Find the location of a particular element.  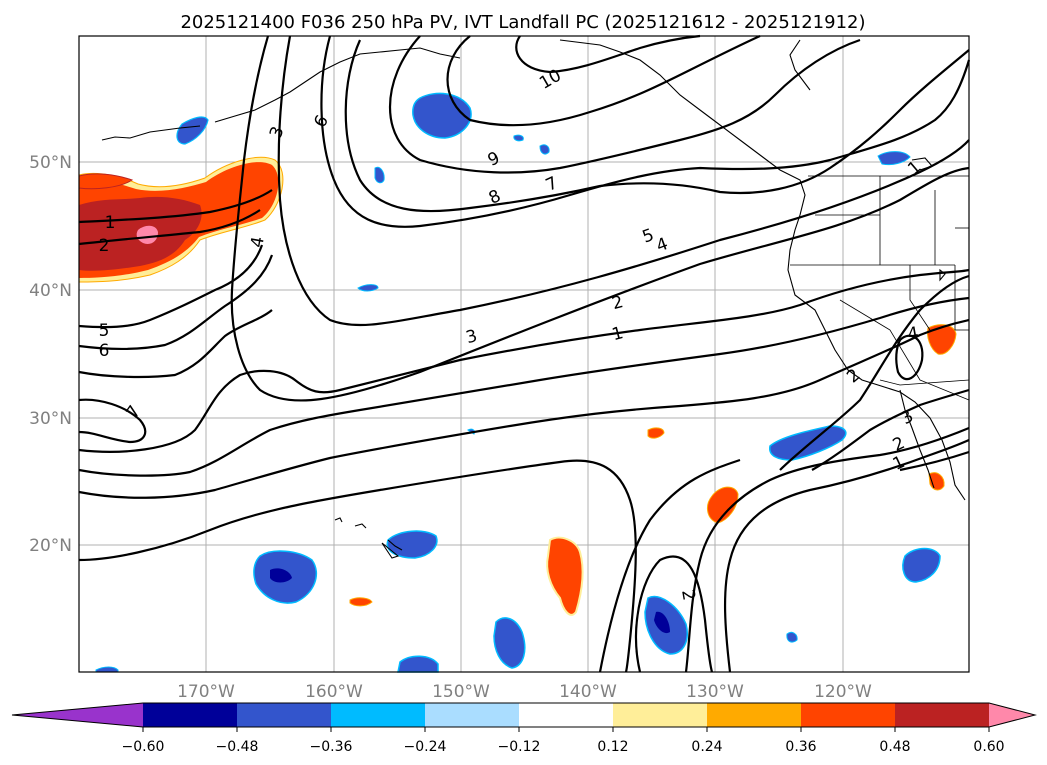

colorbar-tick-label: 0.36 is located at coordinates (800, 747).